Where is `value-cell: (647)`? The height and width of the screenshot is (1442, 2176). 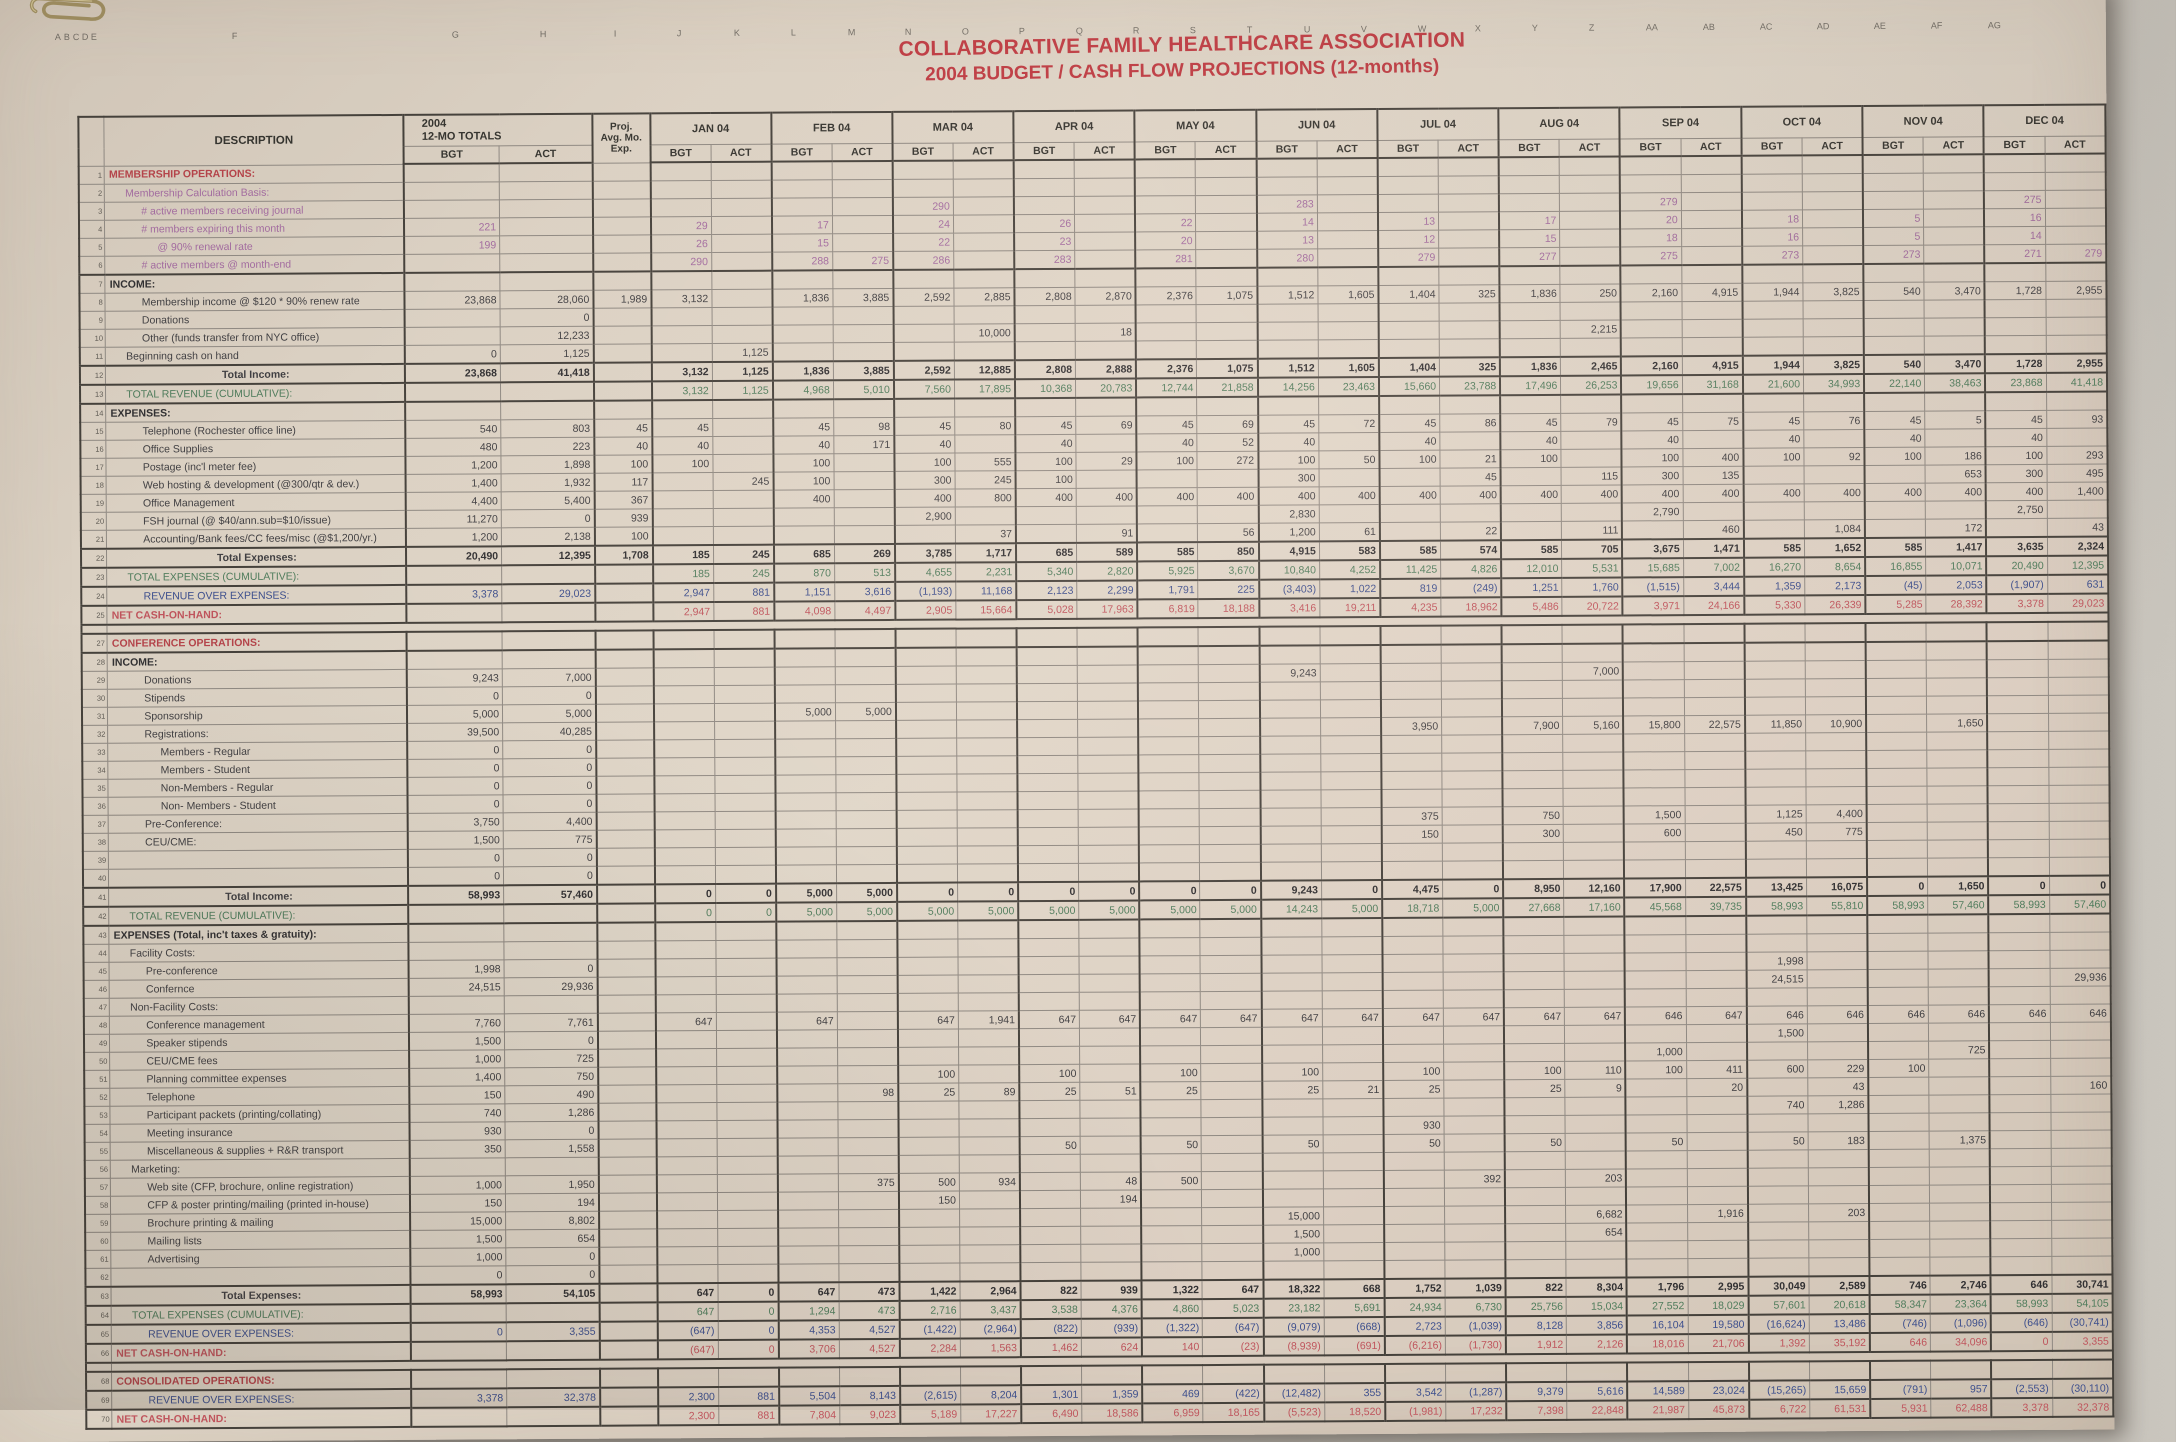
value-cell: (647) is located at coordinates (688, 1350).